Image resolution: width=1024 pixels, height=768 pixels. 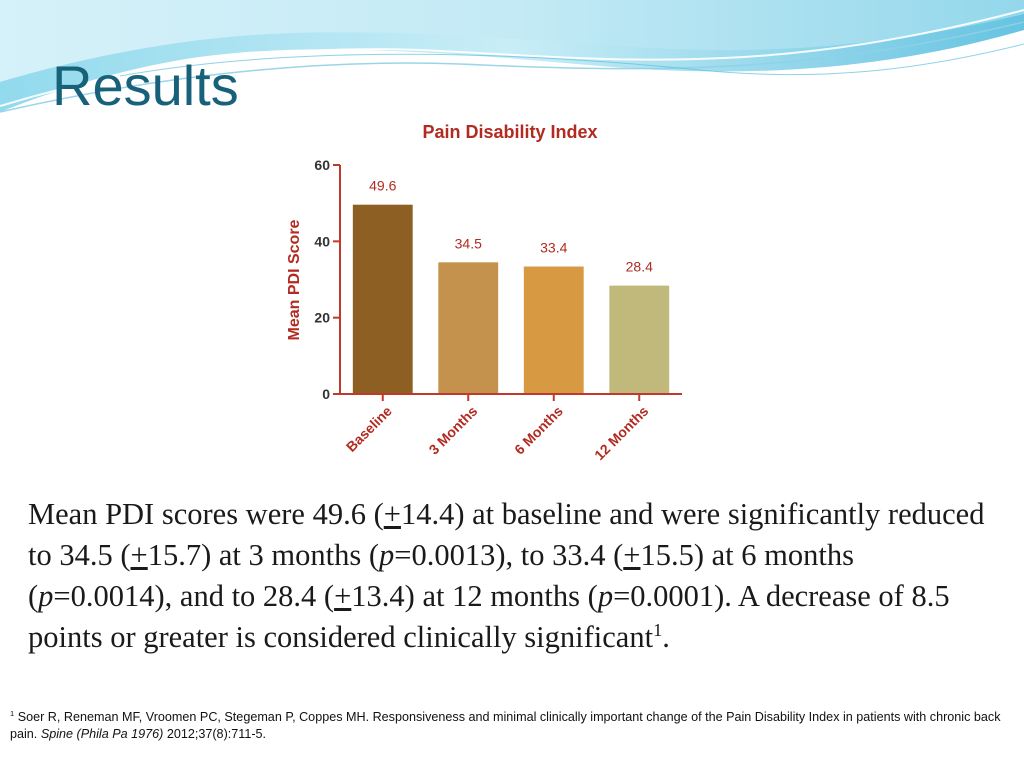 What do you see at coordinates (474, 596) in the screenshot?
I see `summary-text-7: 13.4) at 12 months (` at bounding box center [474, 596].